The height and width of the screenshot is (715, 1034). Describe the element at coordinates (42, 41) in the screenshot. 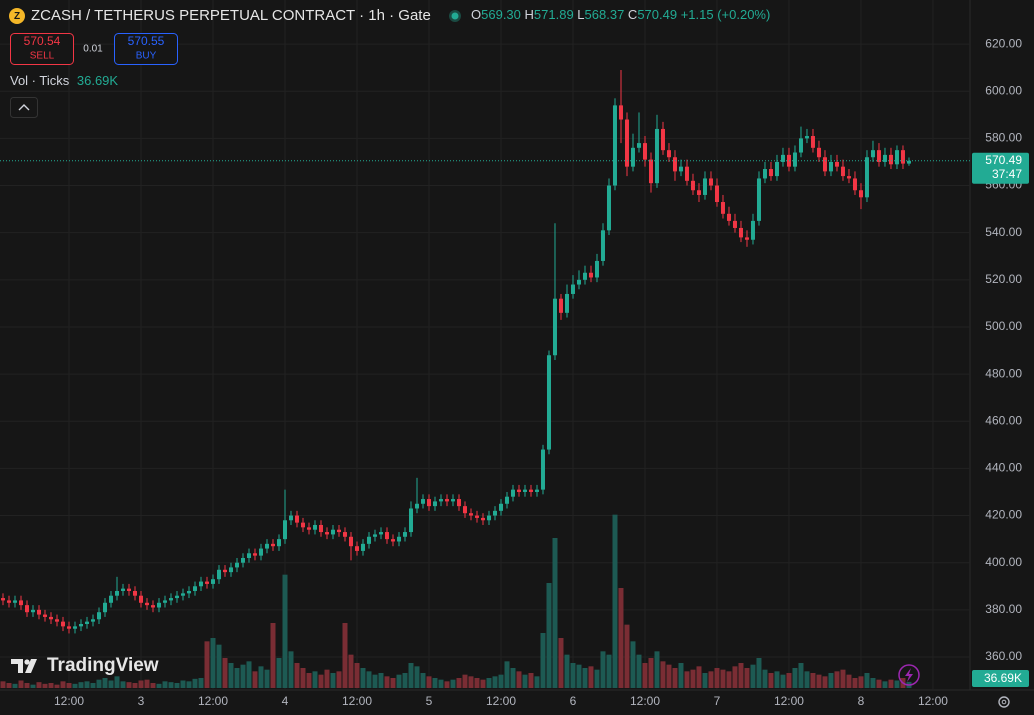

I see `sell-price: 570.54` at that location.